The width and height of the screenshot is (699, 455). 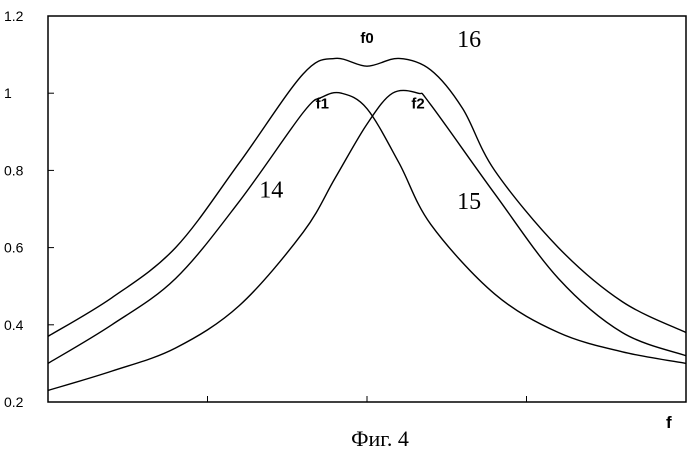 What do you see at coordinates (14, 248) in the screenshot?
I see `y-tick-label: 0.6` at bounding box center [14, 248].